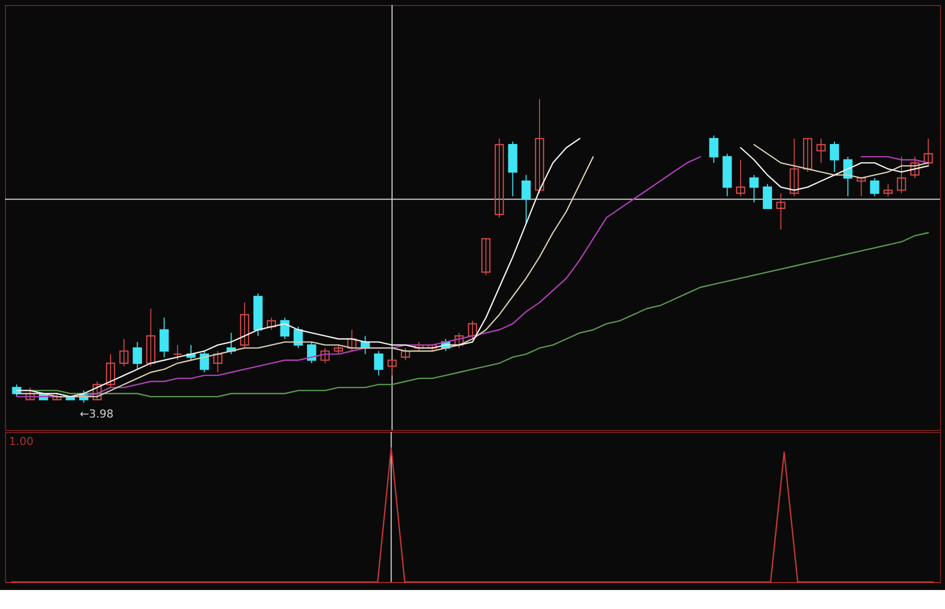  Describe the element at coordinates (21, 441) in the screenshot. I see `text: 1.00` at that location.